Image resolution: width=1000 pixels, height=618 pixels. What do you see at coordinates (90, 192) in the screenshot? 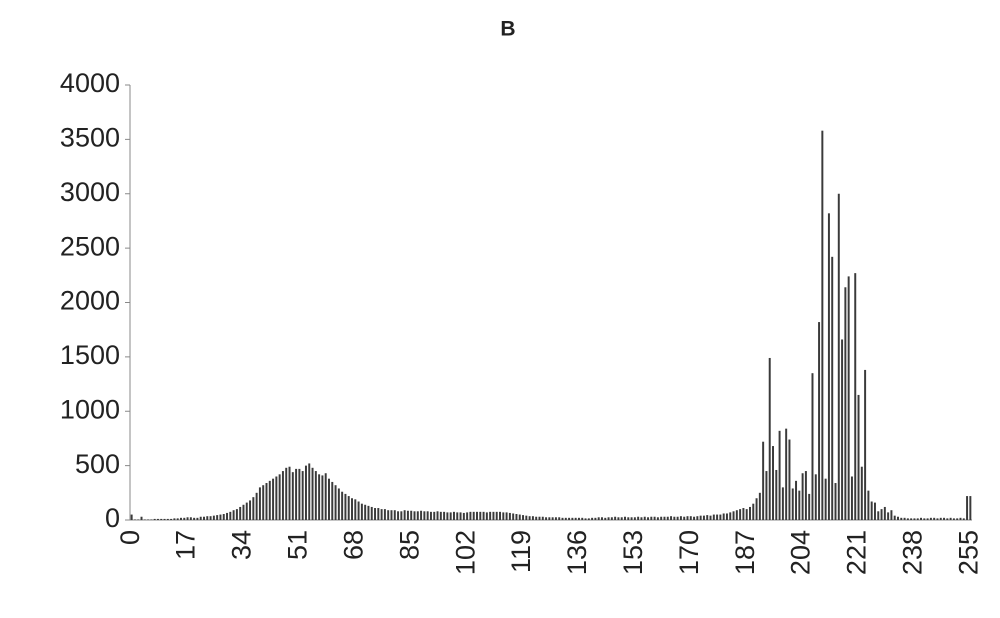
I see `y-tick-label: 3000` at bounding box center [90, 192].